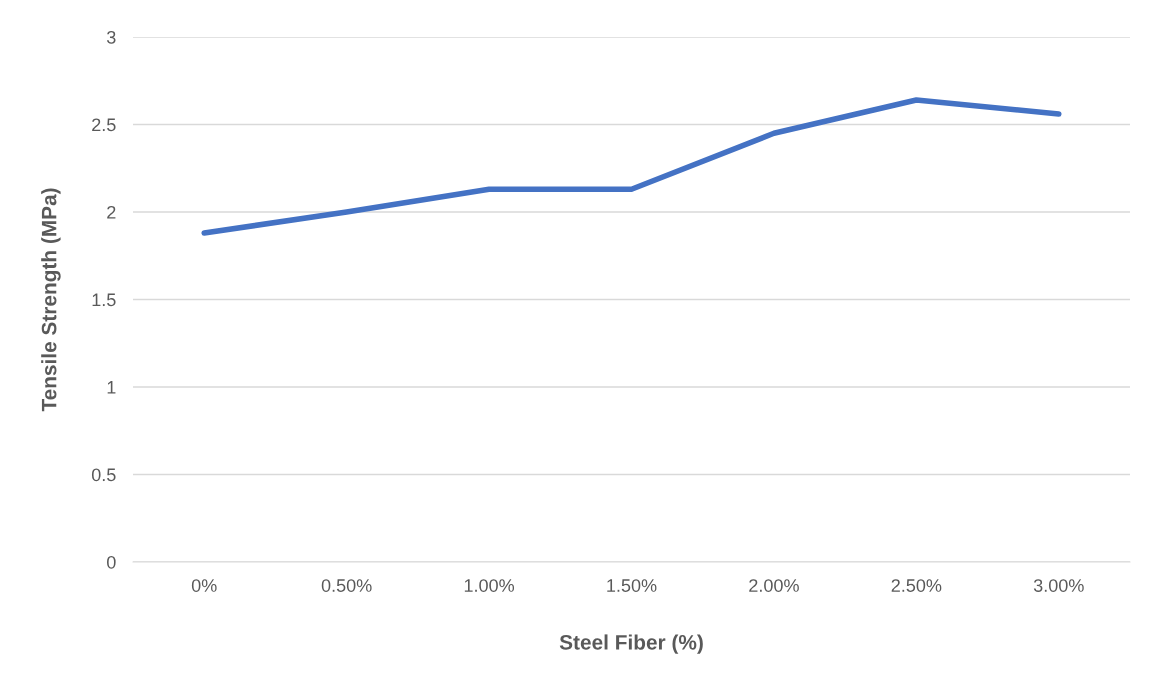 This screenshot has width=1153, height=678. I want to click on y-tick-label: 1.5, so click(104, 300).